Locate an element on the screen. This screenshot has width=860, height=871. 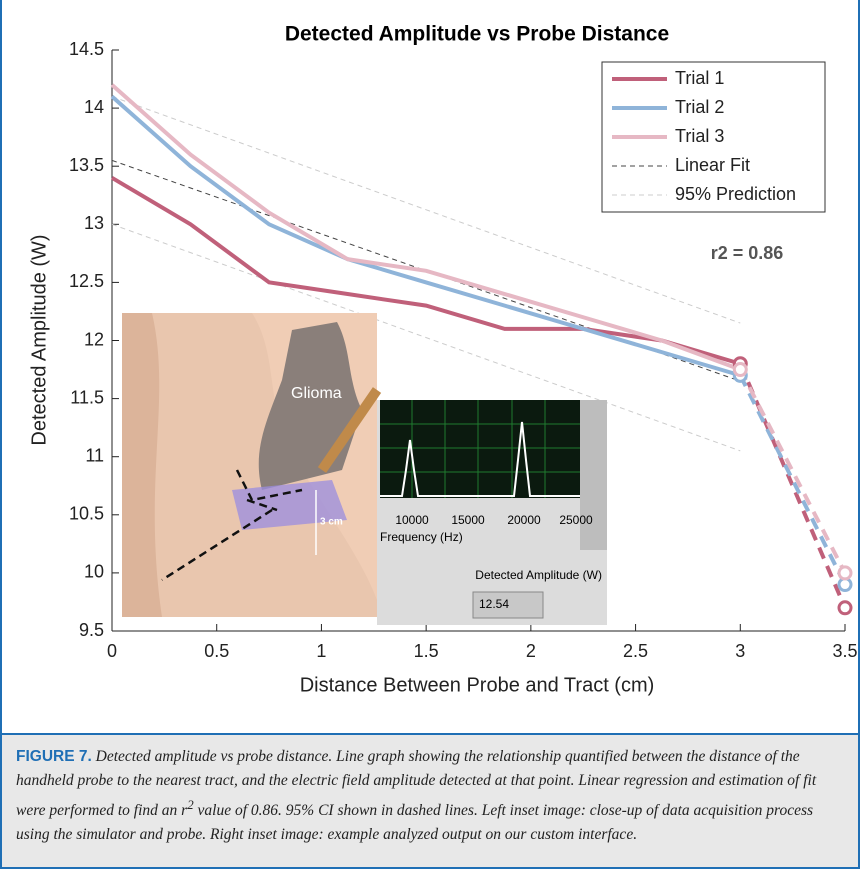
x-tick-label: 2.5 is located at coordinates (635, 651).